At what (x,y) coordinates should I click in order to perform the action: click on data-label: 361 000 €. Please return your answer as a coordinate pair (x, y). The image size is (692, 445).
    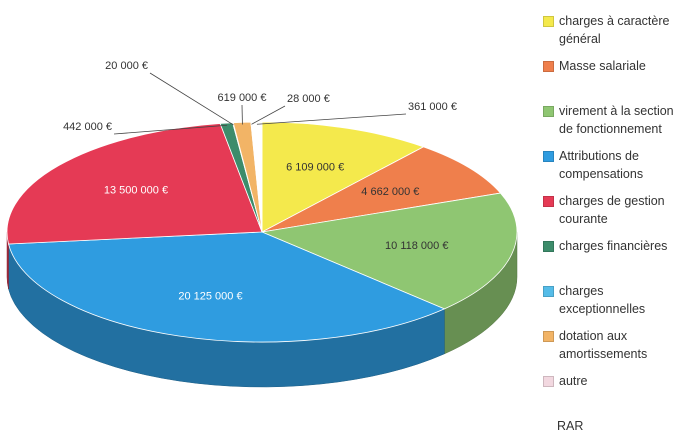
    Looking at the image, I should click on (432, 107).